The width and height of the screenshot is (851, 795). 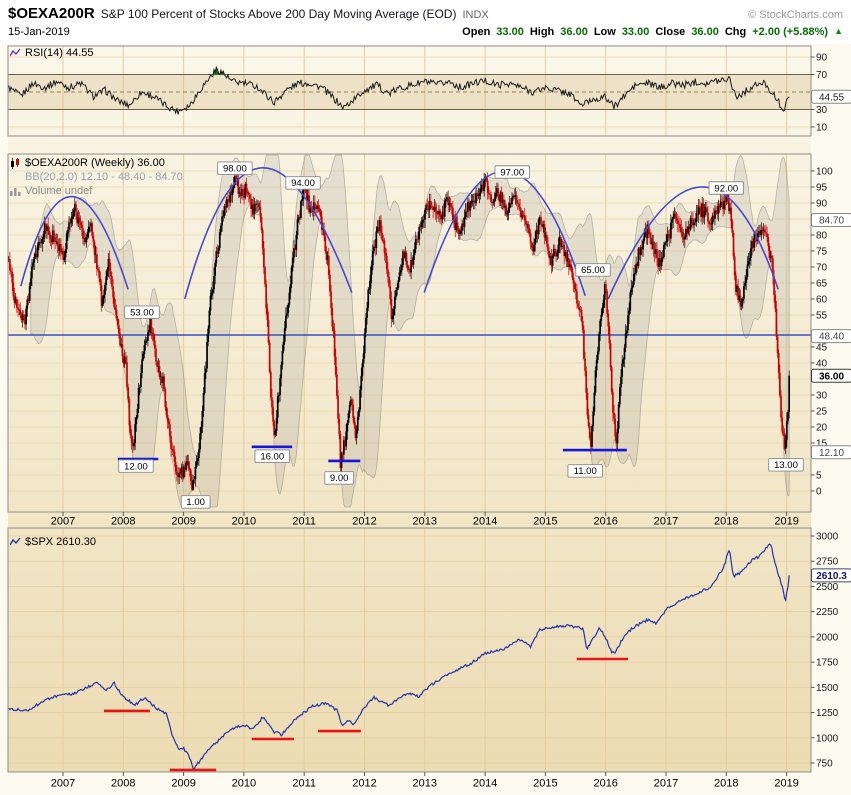 I want to click on value-badge-text: 44.55, so click(x=831, y=97).